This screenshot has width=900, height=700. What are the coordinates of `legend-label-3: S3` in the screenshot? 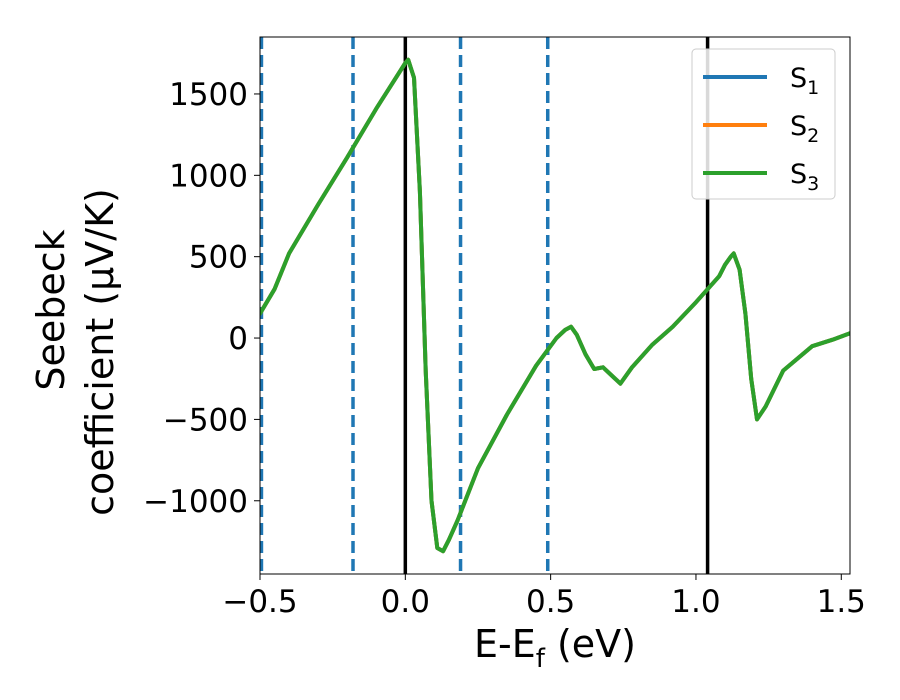 It's located at (804, 177).